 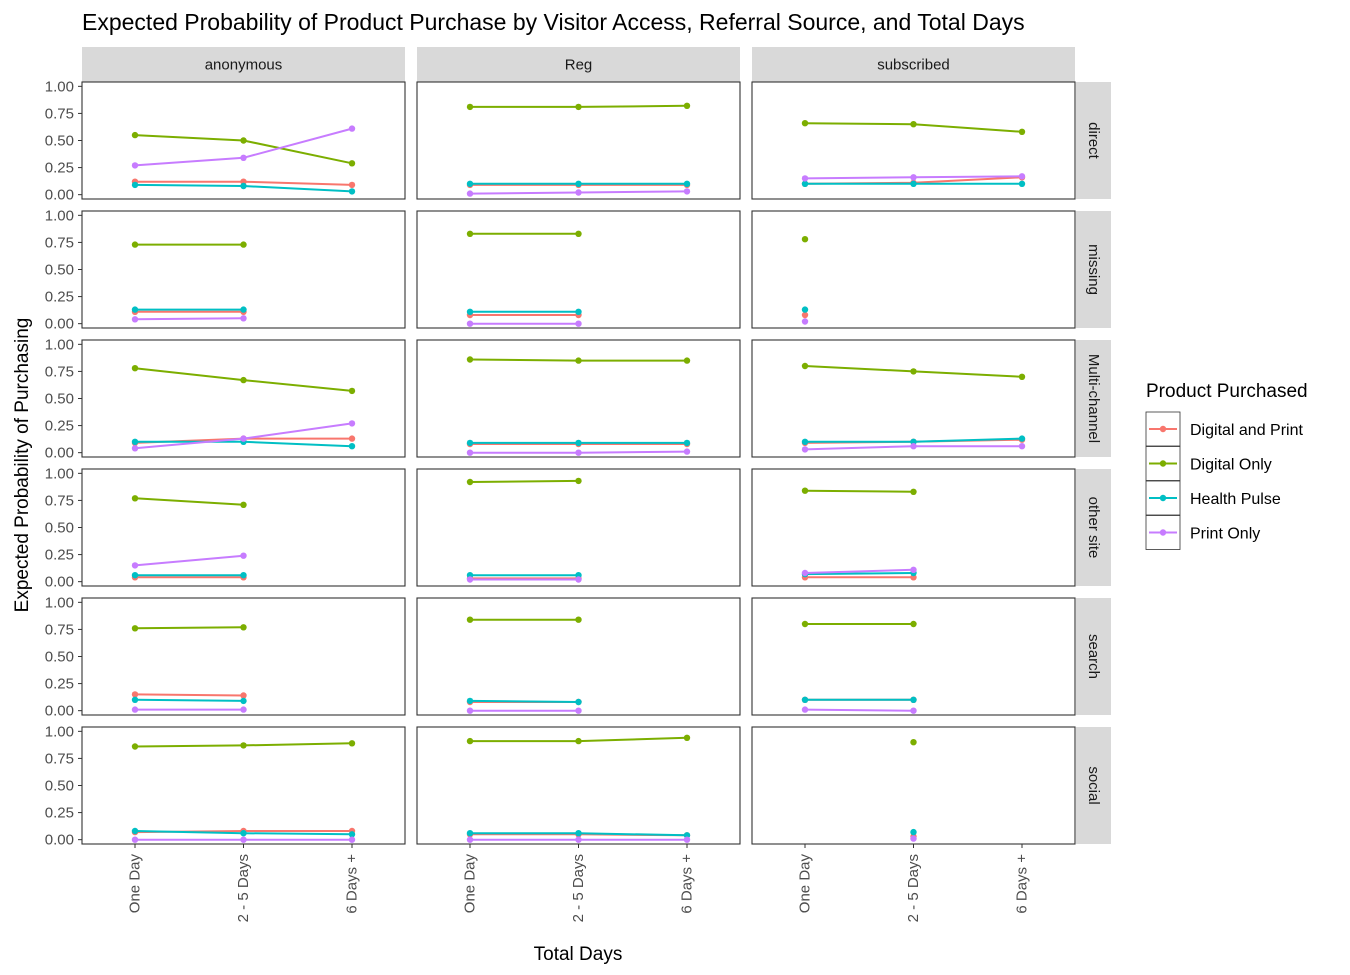 What do you see at coordinates (189, 695) in the screenshot?
I see `series-line-digital-and-print` at bounding box center [189, 695].